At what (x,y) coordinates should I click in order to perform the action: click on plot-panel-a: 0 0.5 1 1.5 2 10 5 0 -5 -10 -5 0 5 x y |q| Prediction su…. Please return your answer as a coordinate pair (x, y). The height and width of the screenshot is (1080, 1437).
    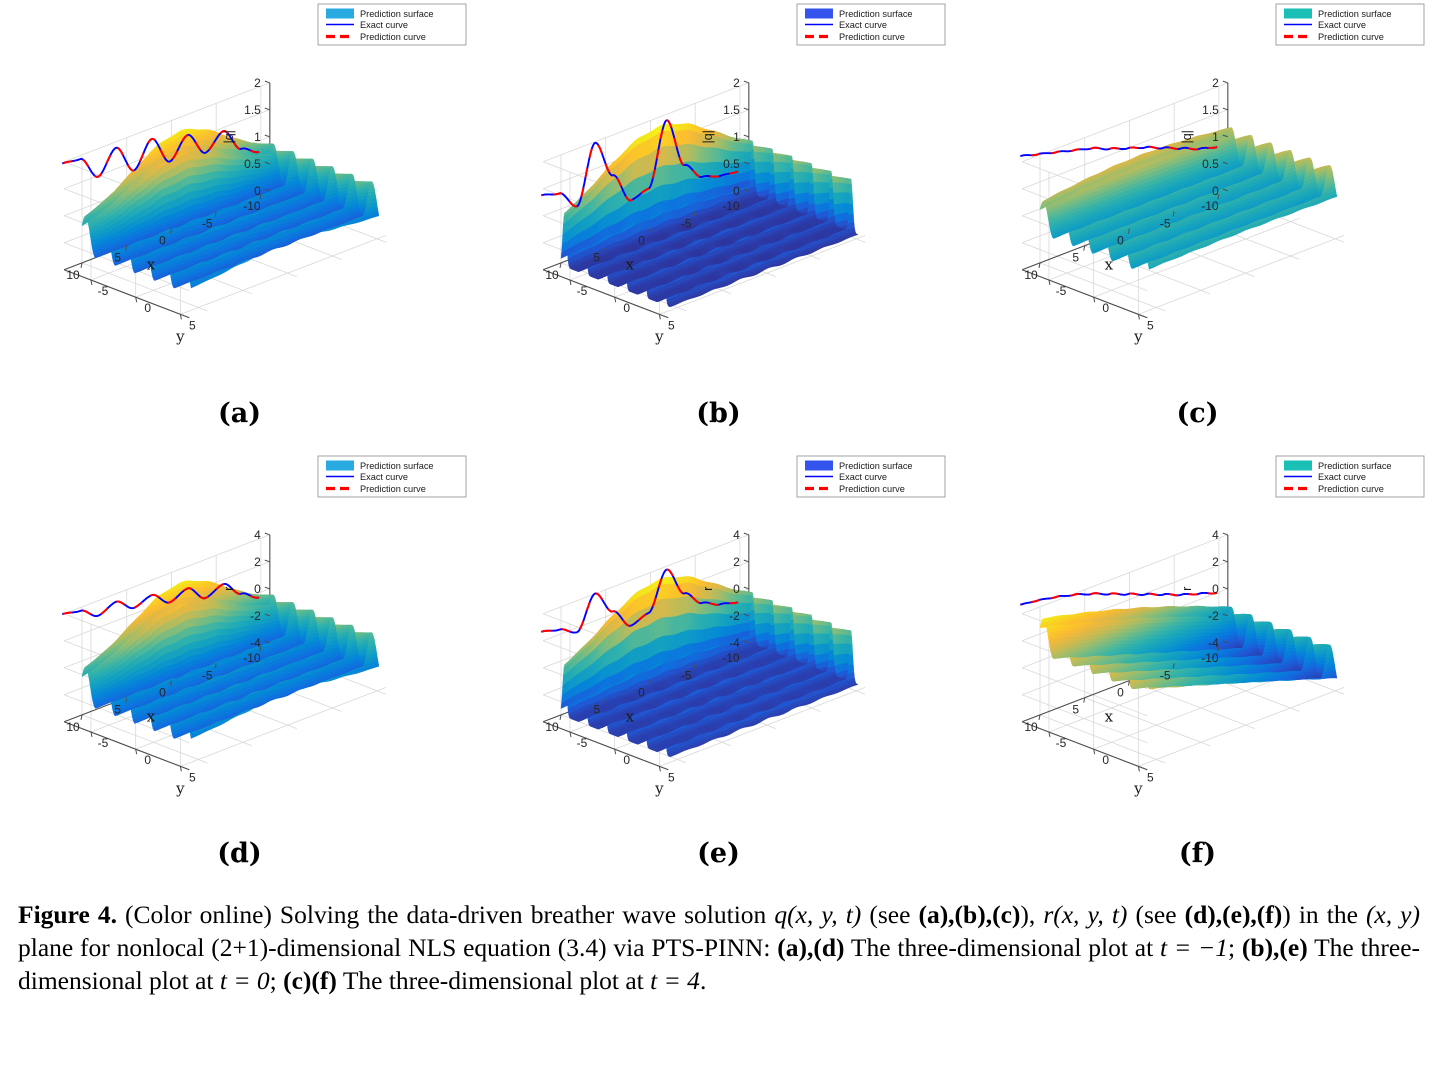
    Looking at the image, I should click on (239, 215).